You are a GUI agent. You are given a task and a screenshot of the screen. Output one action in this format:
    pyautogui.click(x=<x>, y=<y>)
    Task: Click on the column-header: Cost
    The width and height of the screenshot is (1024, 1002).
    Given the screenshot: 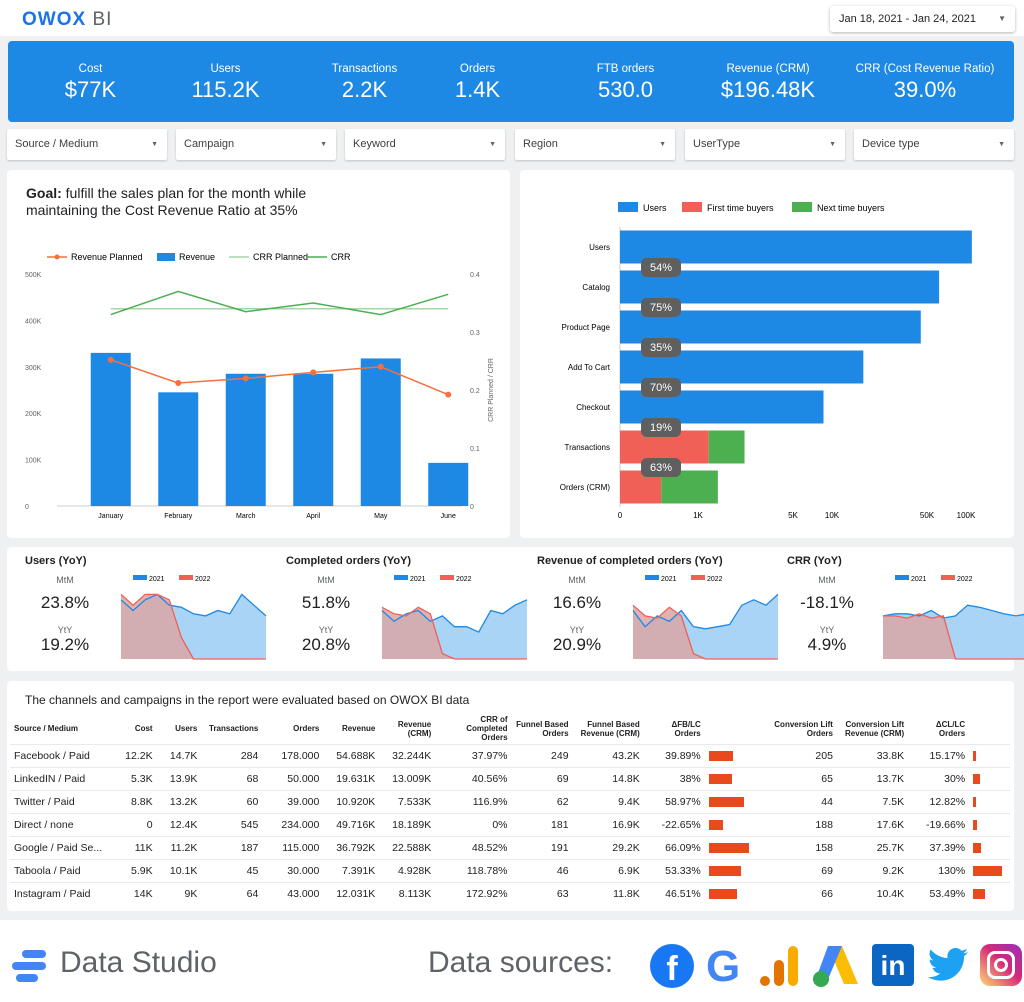 What is the action you would take?
    pyautogui.click(x=143, y=729)
    